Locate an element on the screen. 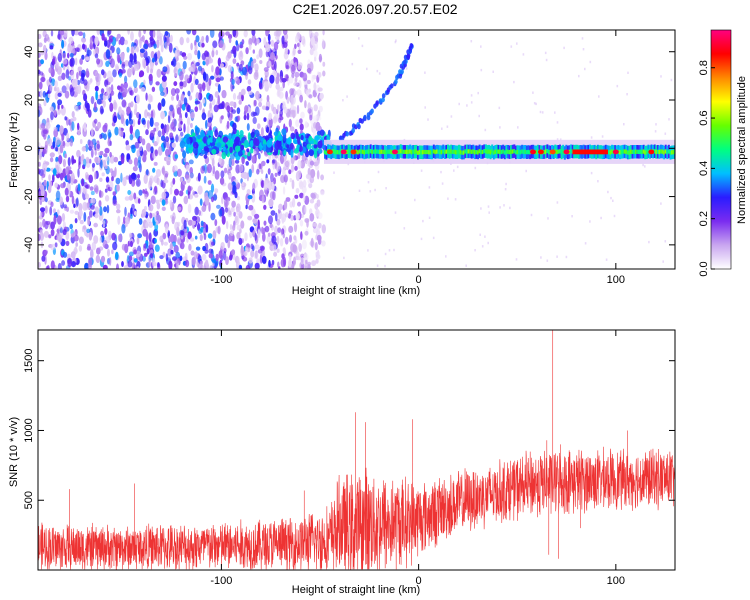 This screenshot has height=600, width=750. colorbar-tick-label: 0.4 is located at coordinates (704, 168).